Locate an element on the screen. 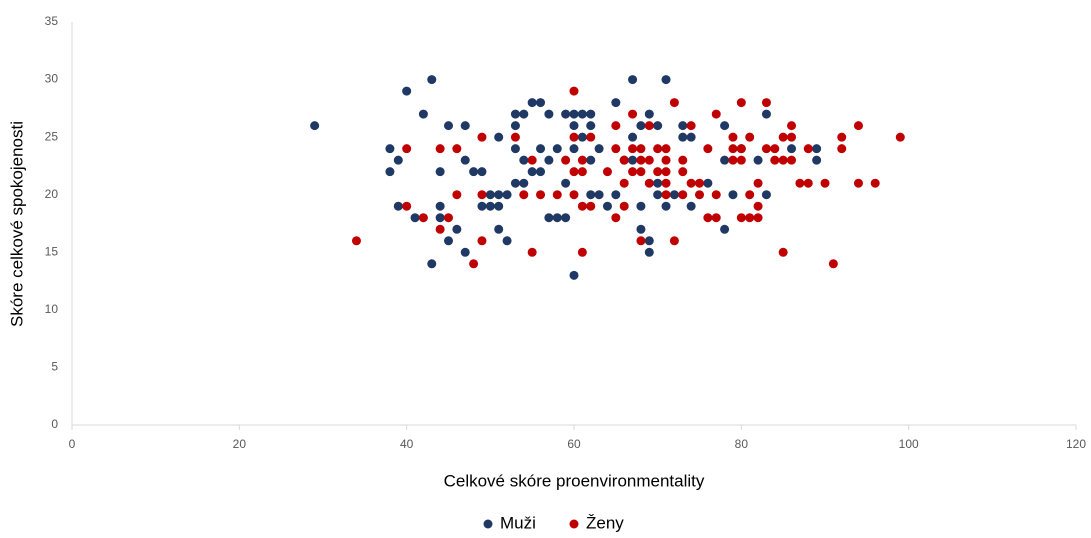 The image size is (1091, 538). x-tick-label: 120 is located at coordinates (1076, 444).